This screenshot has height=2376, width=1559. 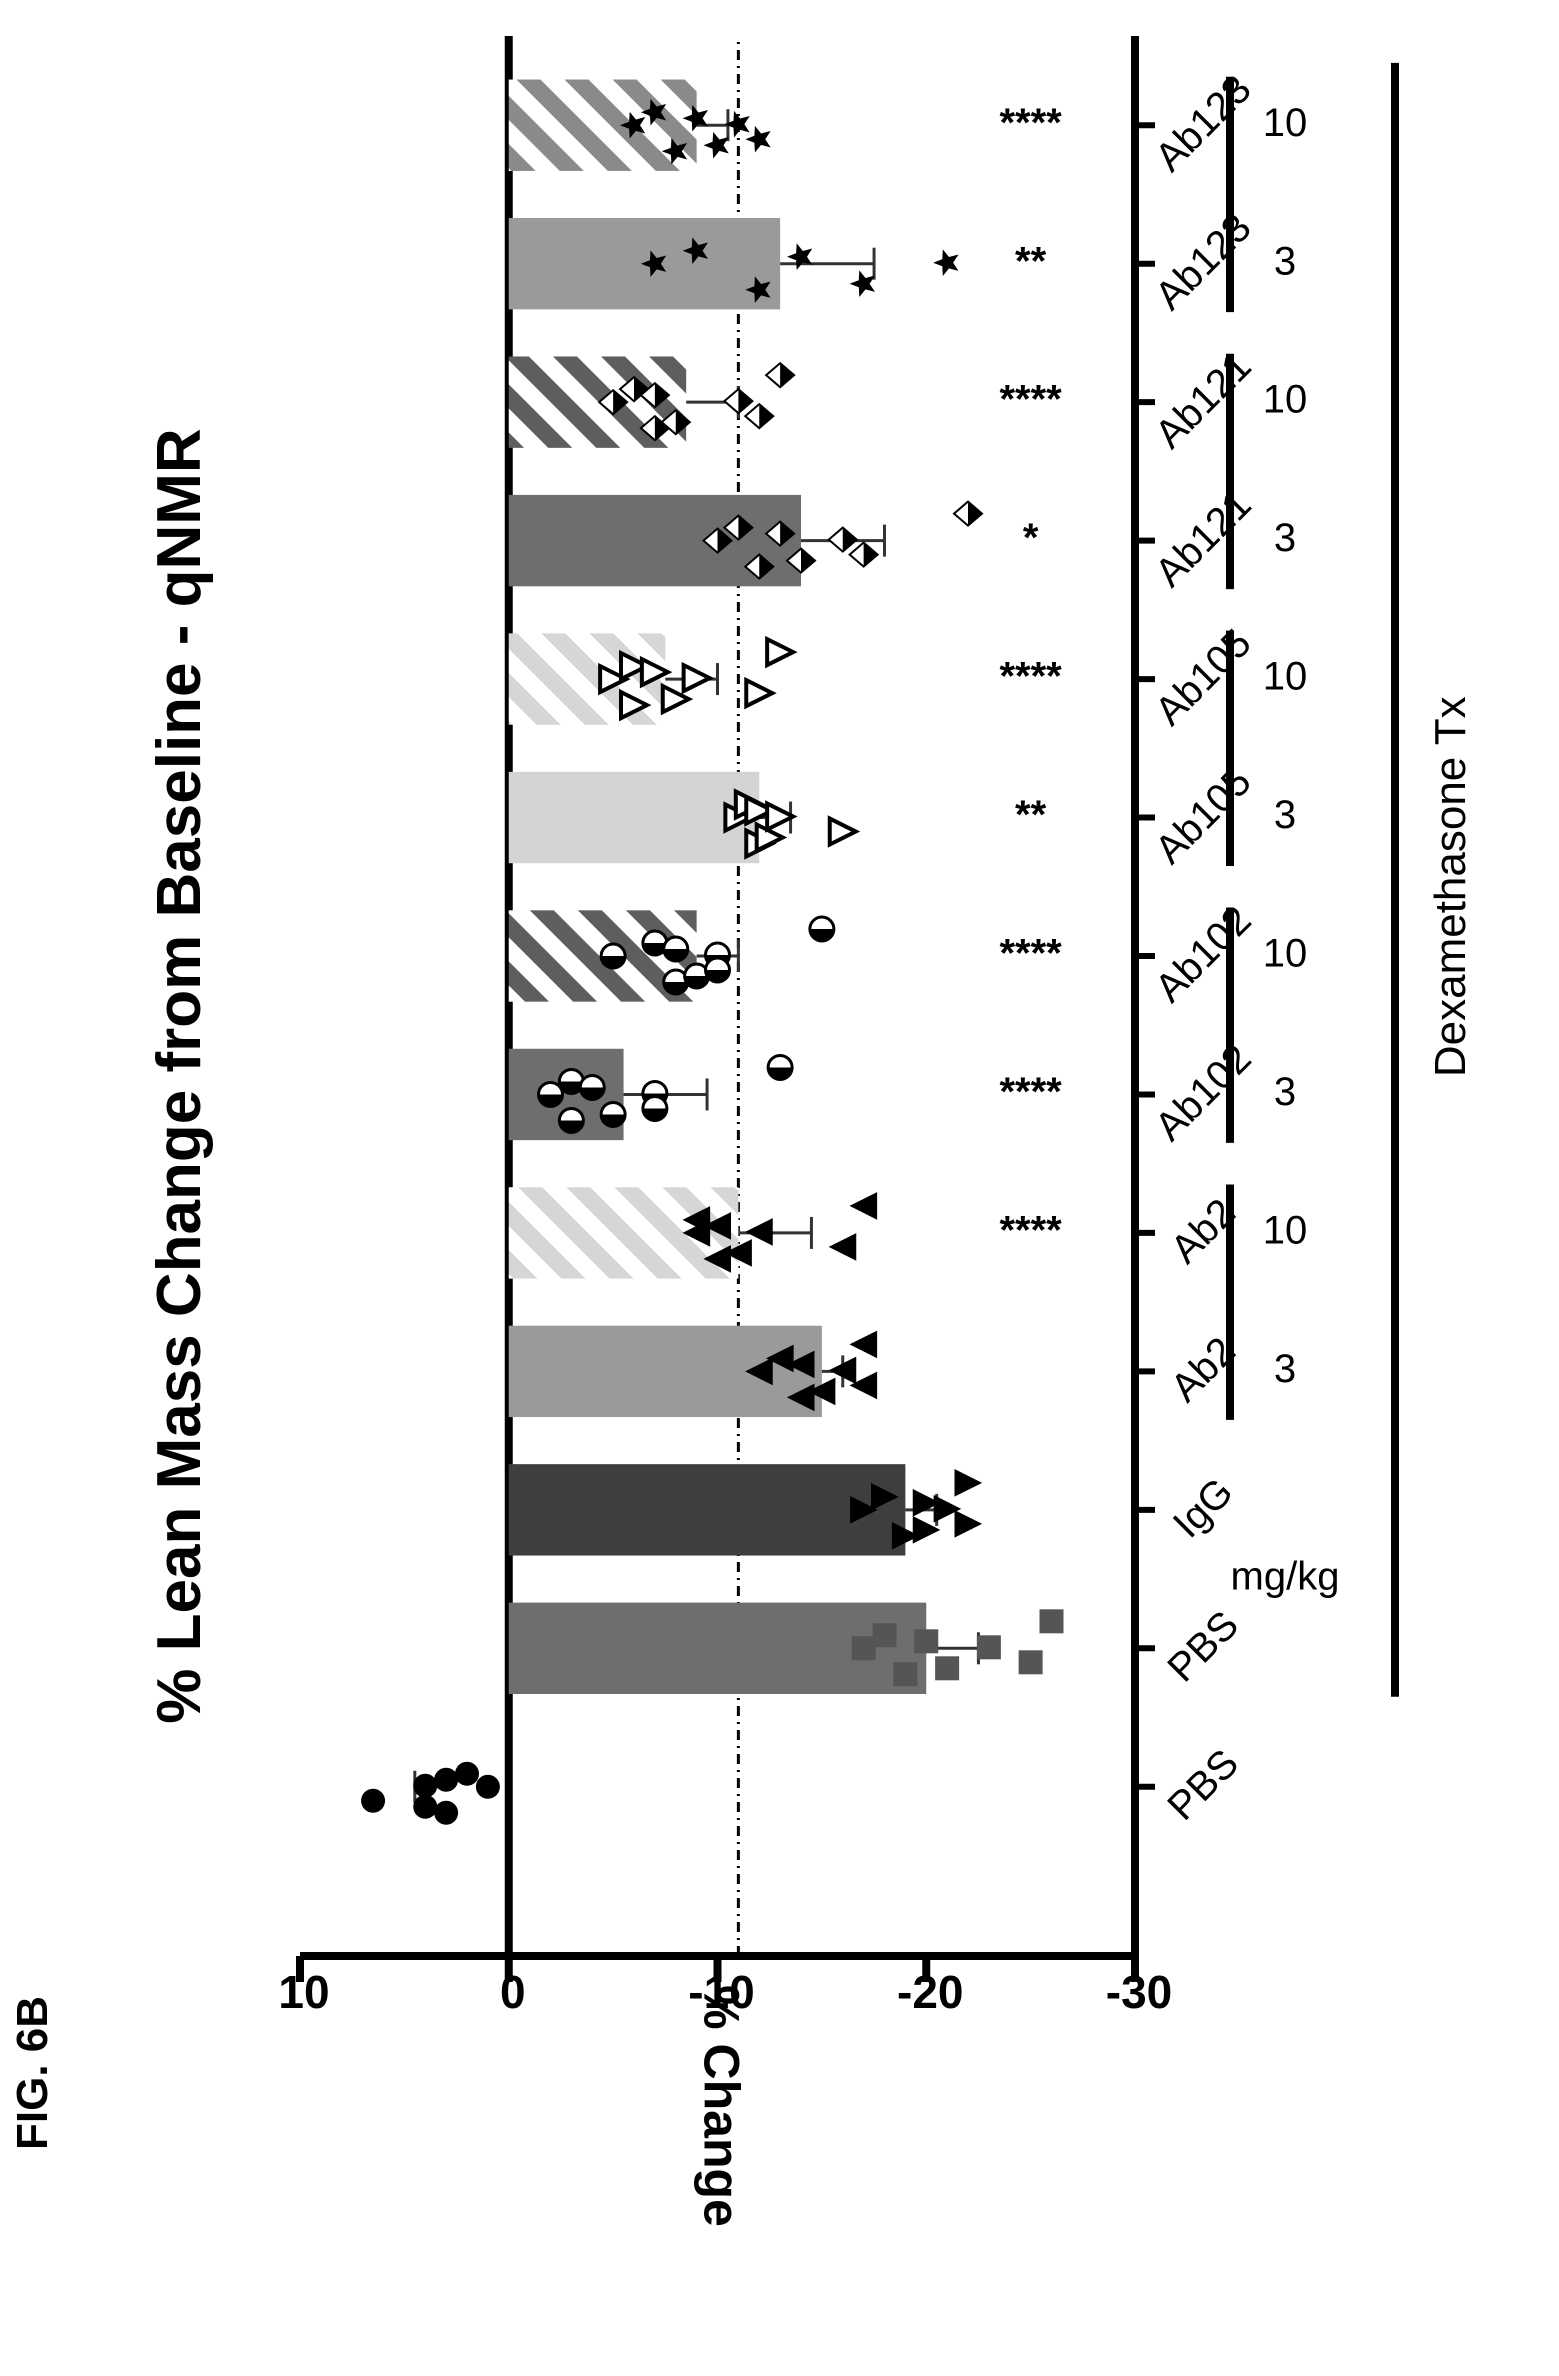 I want to click on y-axis-label: % Change, so click(x=721, y=2106).